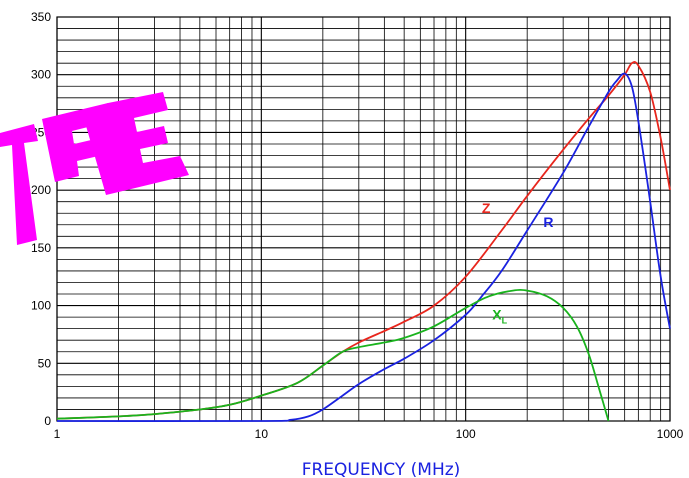  I want to click on stamp-letter-t, so click(19, 184).